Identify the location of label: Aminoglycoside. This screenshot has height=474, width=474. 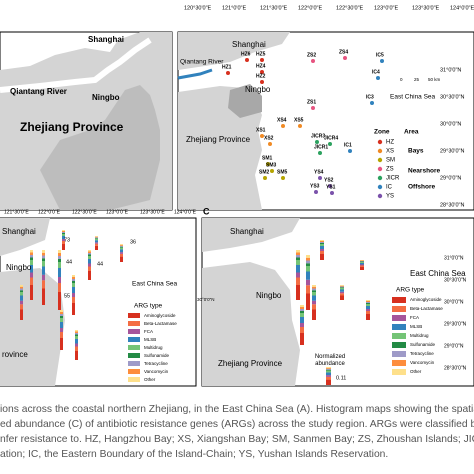
(426, 299).